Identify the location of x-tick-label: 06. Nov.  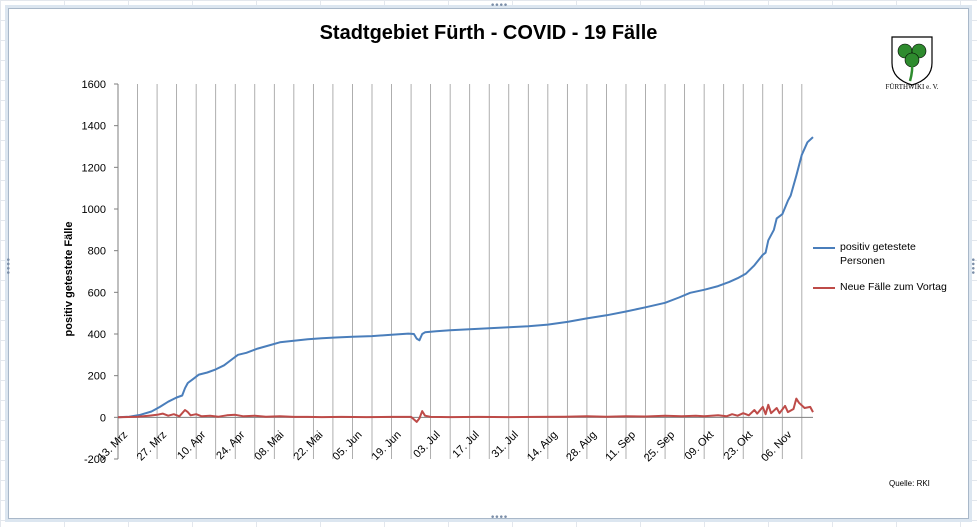
(777, 447).